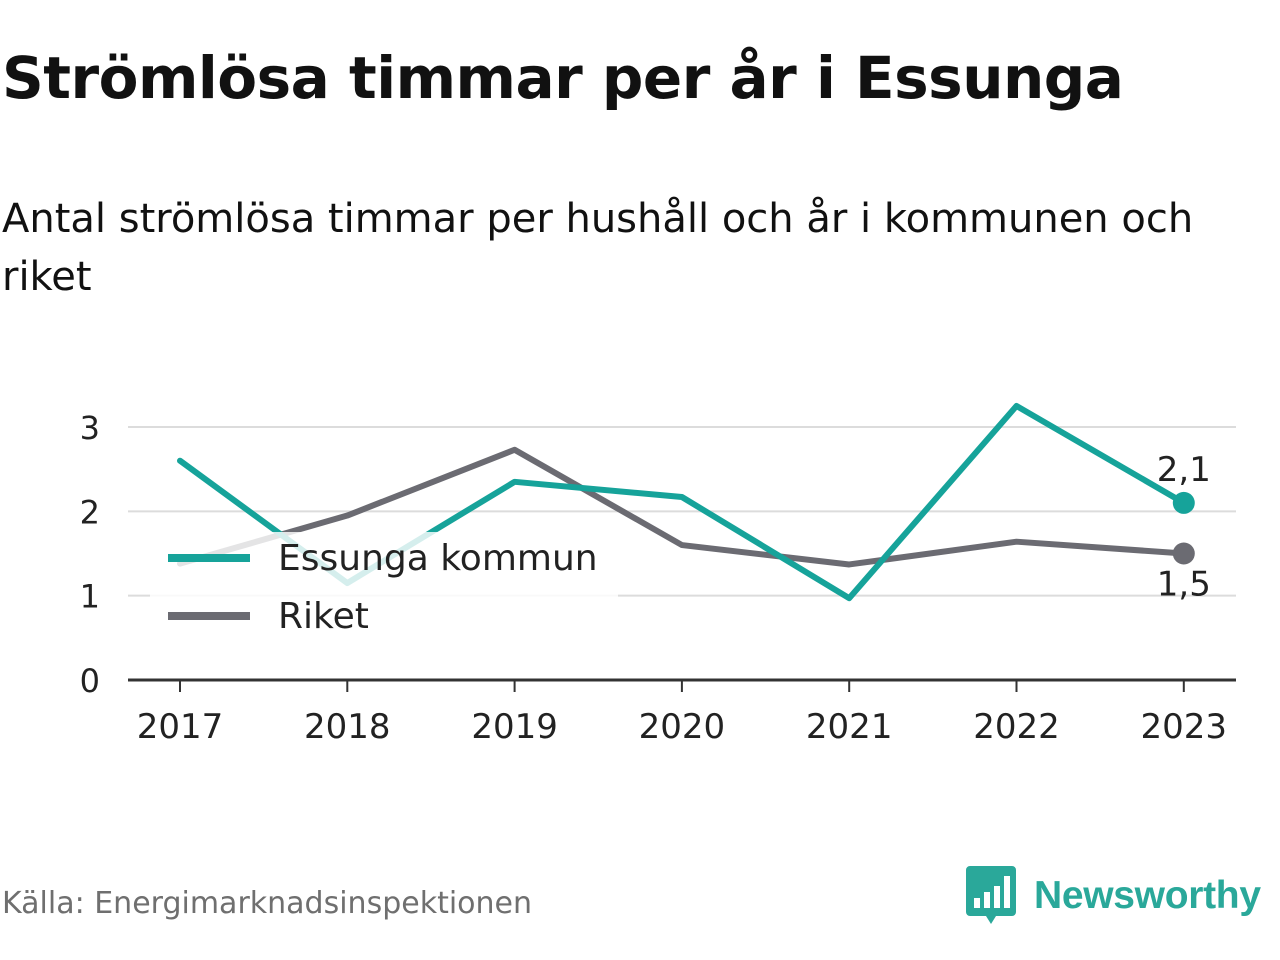 The width and height of the screenshot is (1280, 960). Describe the element at coordinates (563, 78) in the screenshot. I see `chart-title: Strömlösa timmar per år i Essunga` at that location.